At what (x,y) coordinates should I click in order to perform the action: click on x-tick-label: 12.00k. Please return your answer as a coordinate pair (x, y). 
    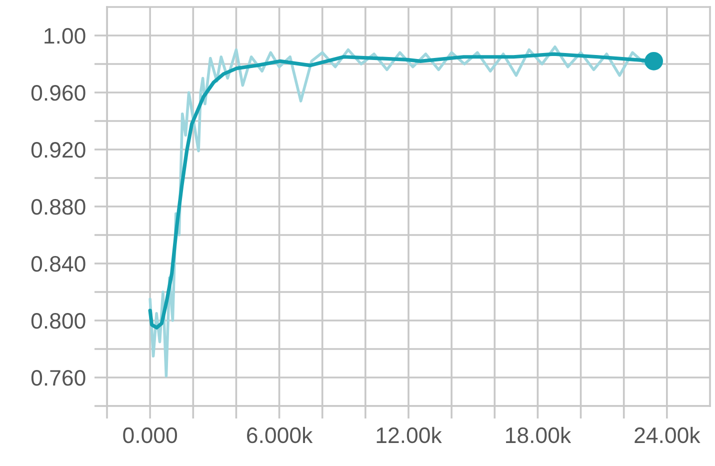
    Looking at the image, I should click on (409, 435).